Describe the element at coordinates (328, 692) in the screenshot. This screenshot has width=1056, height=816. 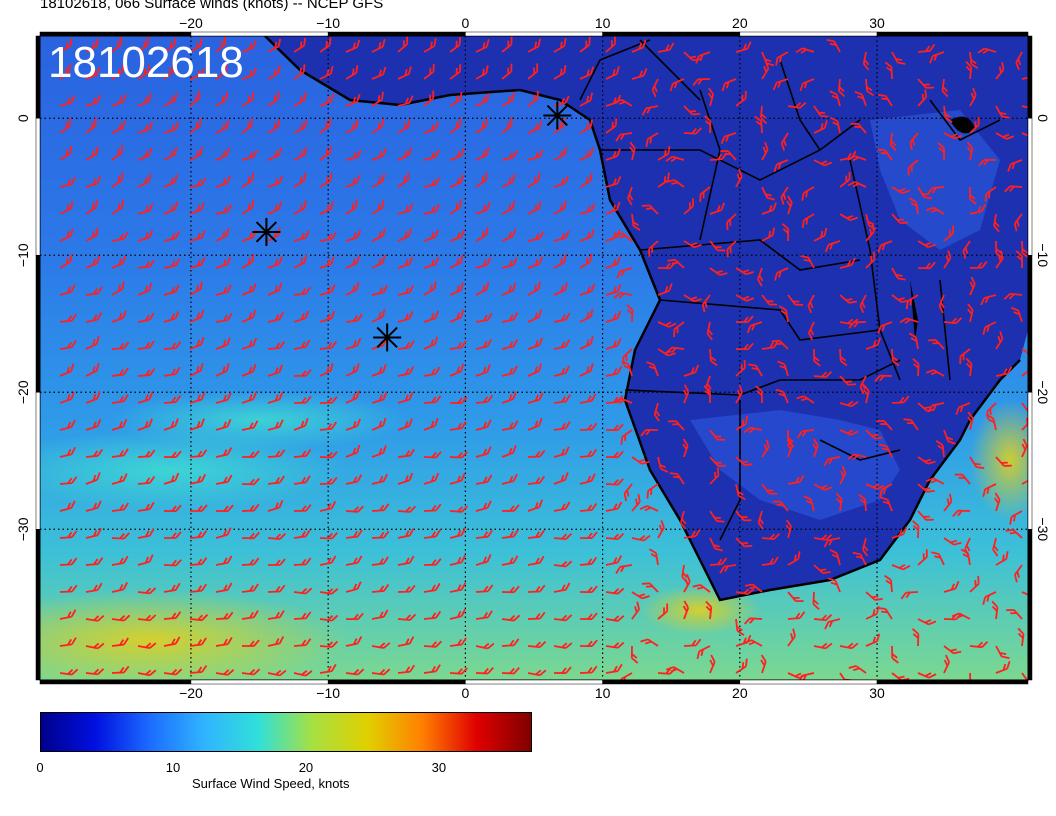
I see `lon-tick-label: −10` at that location.